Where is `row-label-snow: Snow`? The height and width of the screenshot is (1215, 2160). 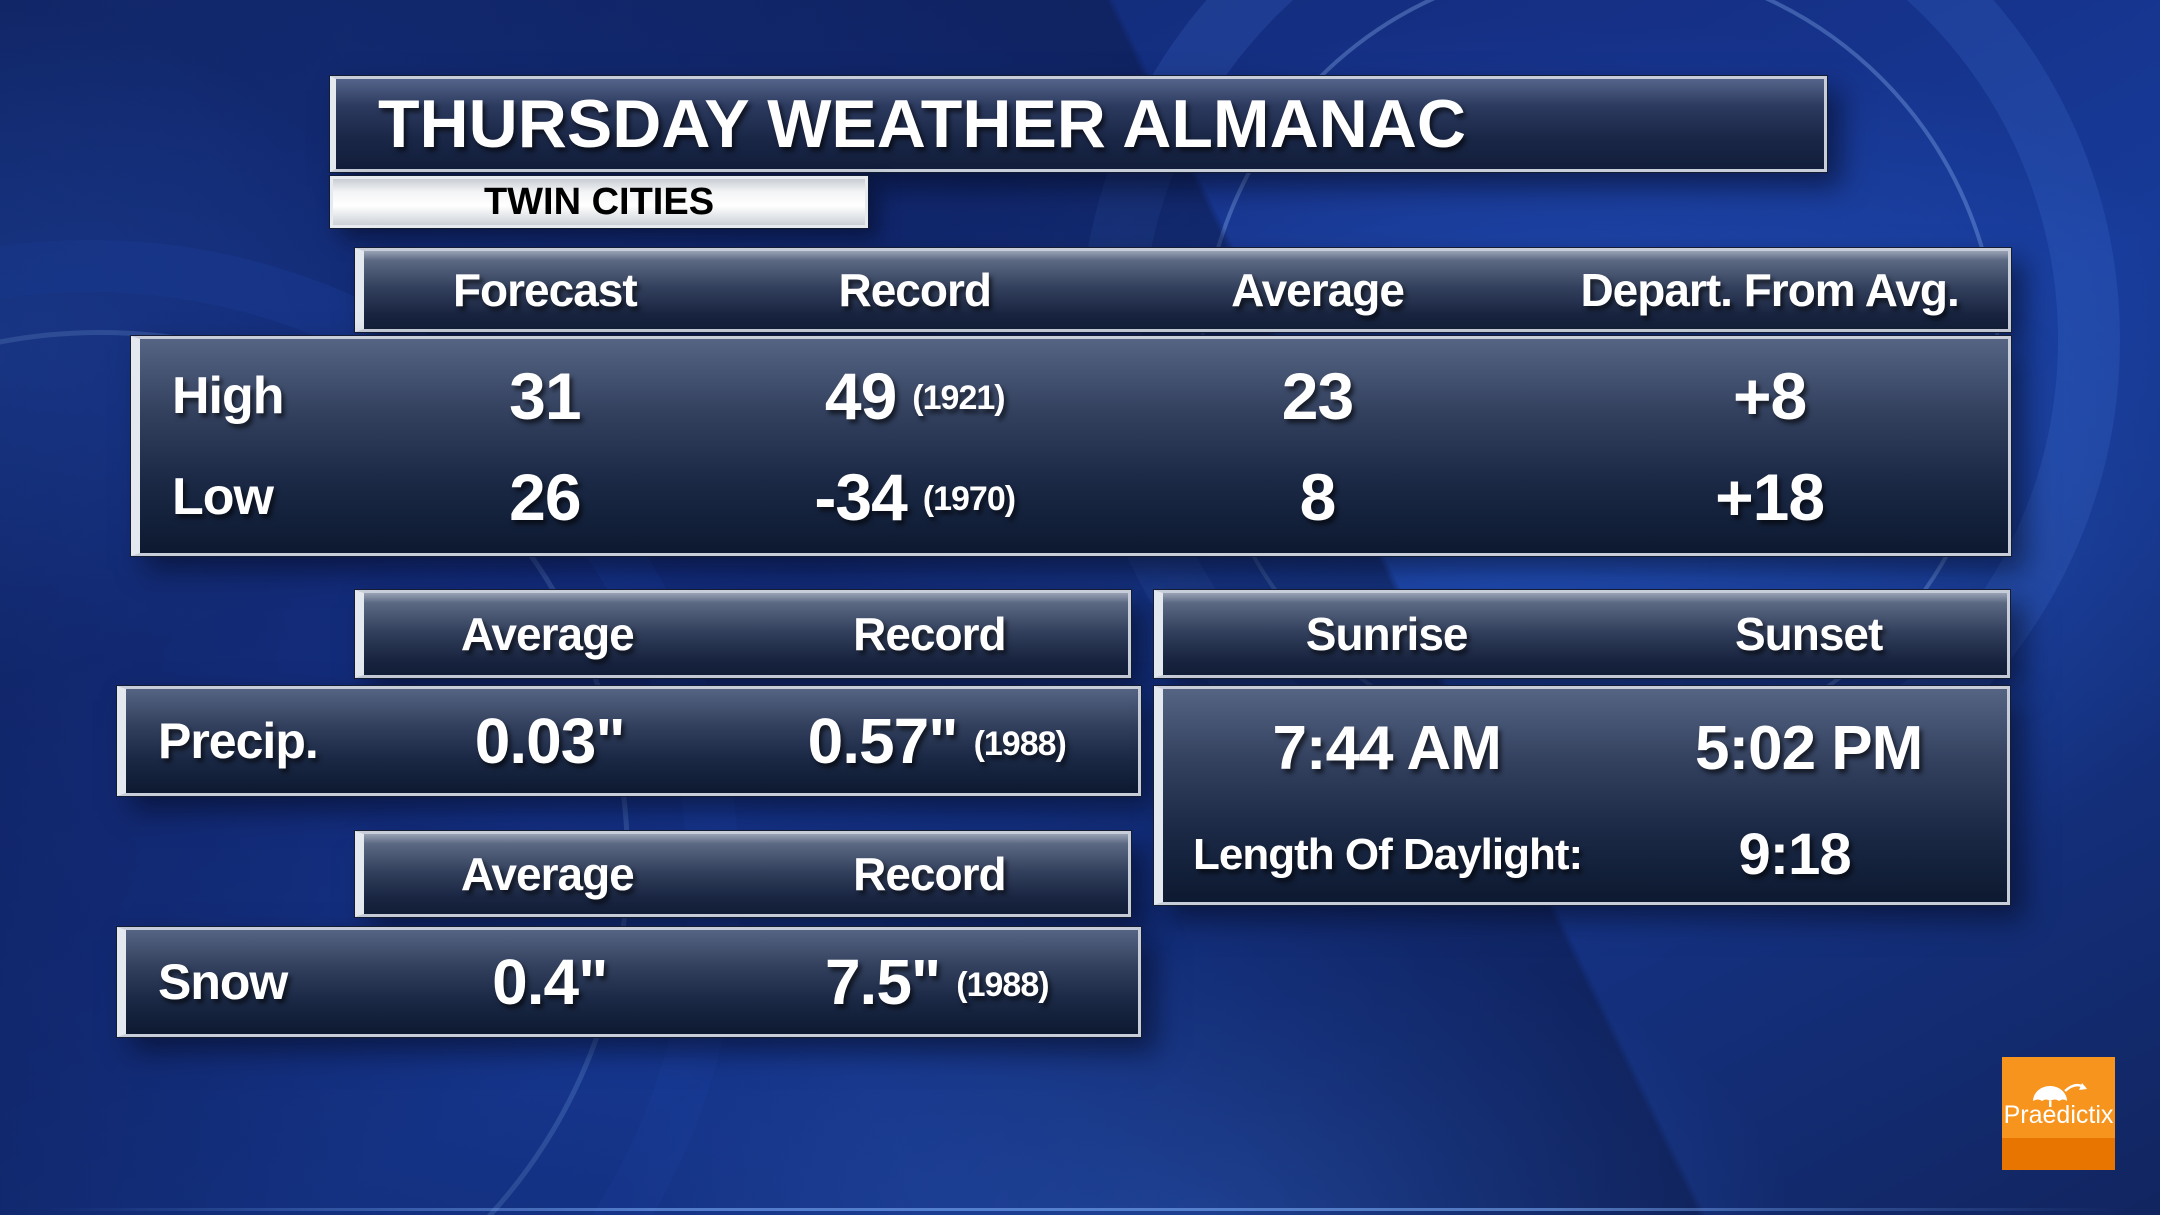
row-label-snow: Snow is located at coordinates (223, 982).